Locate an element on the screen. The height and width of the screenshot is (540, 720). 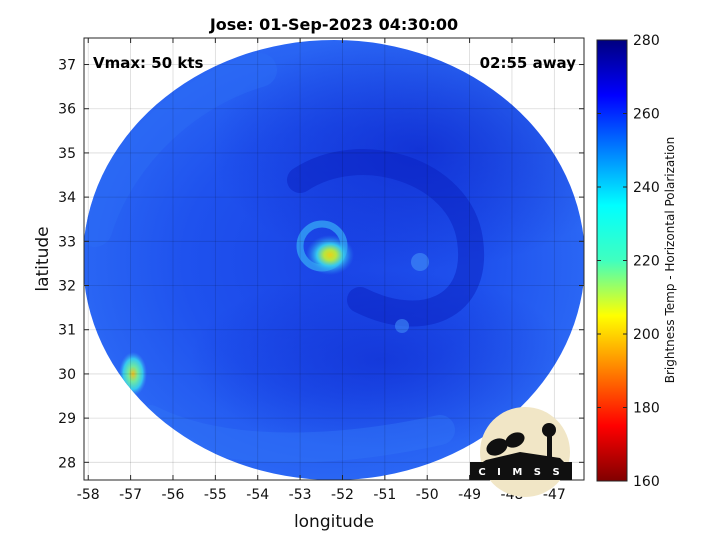
y-tick-label: 37 is located at coordinates (67, 66).